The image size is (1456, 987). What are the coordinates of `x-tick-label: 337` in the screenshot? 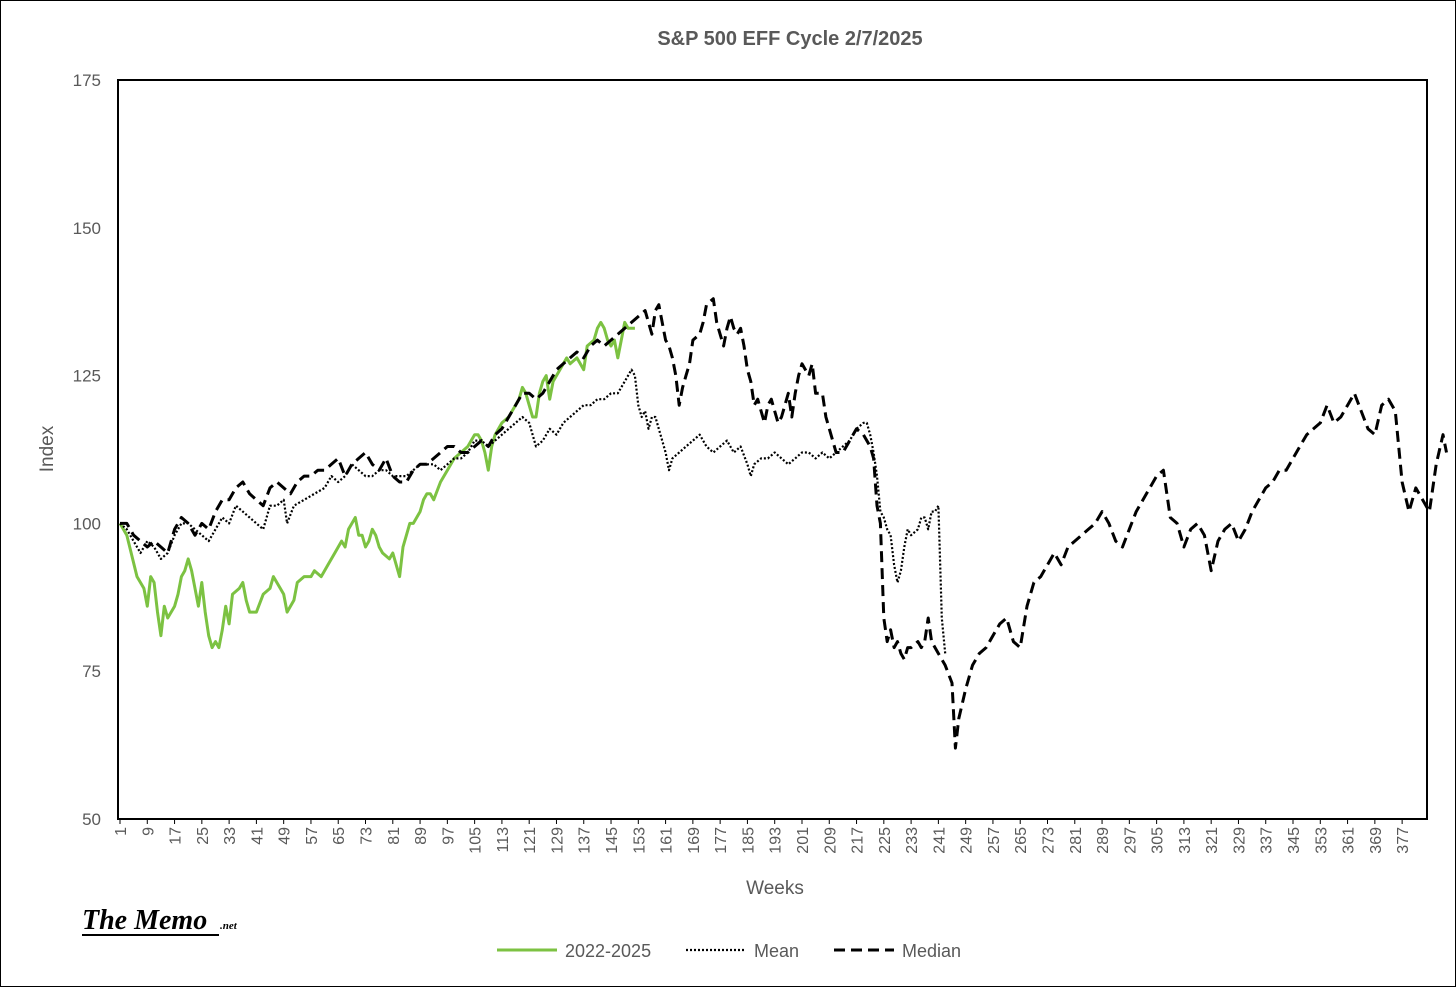 It's located at (1267, 840).